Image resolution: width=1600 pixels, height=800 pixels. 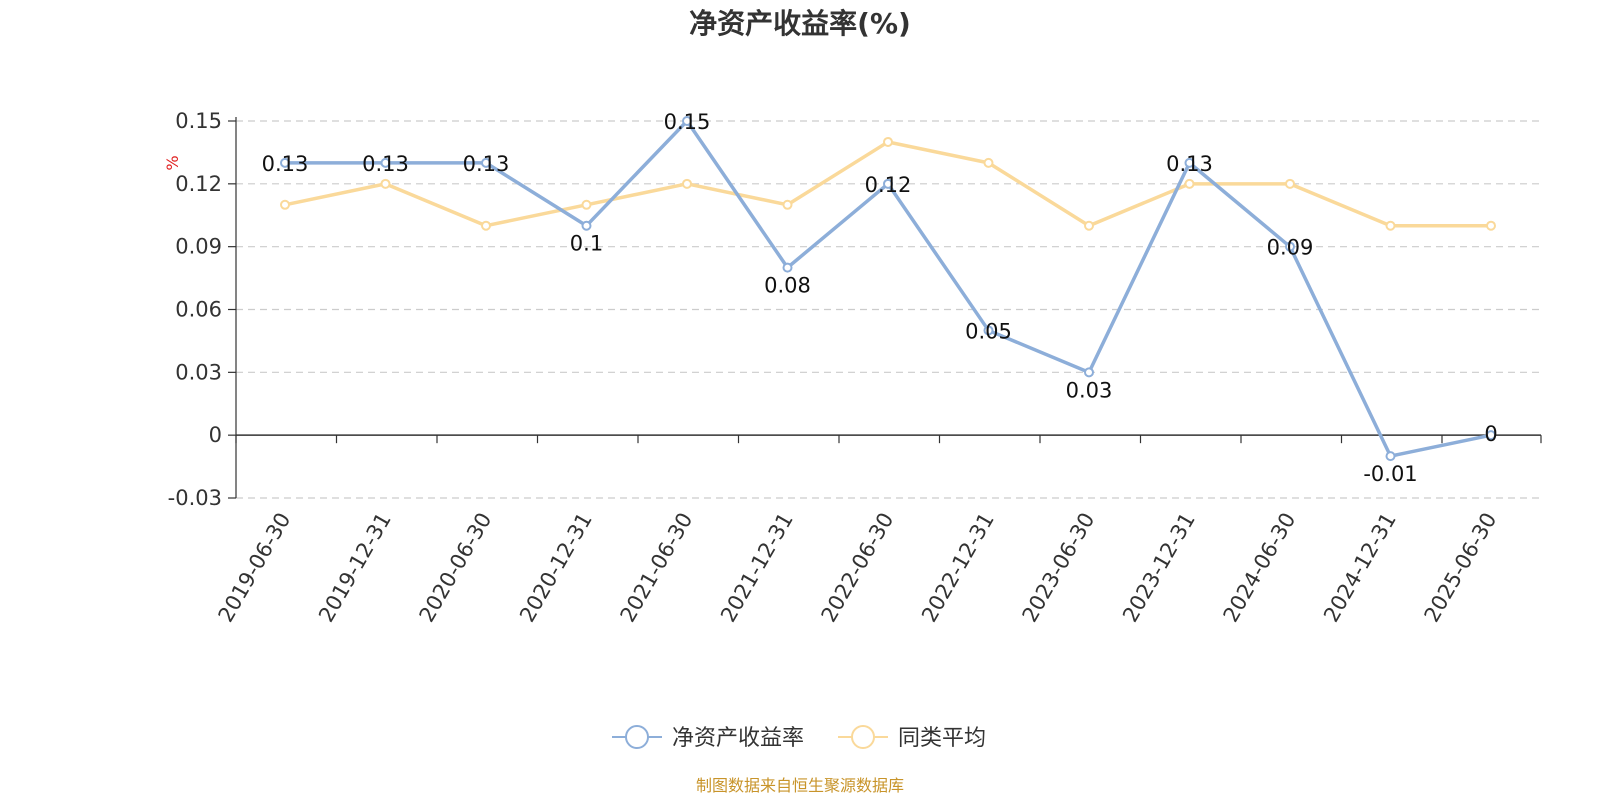 I want to click on y-tick-label: 0.12, so click(x=198, y=184).